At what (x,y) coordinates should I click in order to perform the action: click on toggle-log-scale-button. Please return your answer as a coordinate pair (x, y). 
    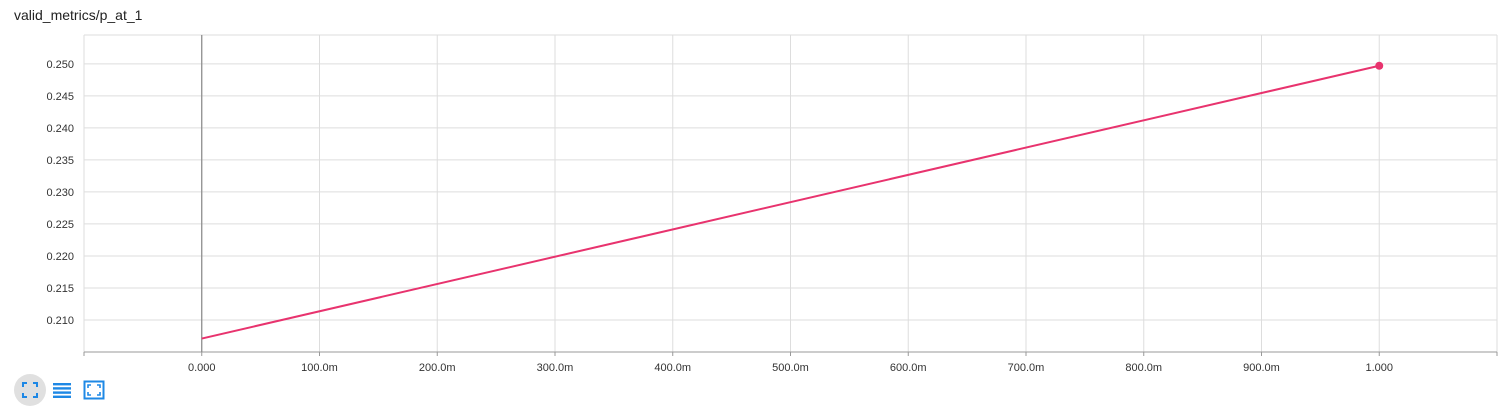
    Looking at the image, I should click on (62, 390).